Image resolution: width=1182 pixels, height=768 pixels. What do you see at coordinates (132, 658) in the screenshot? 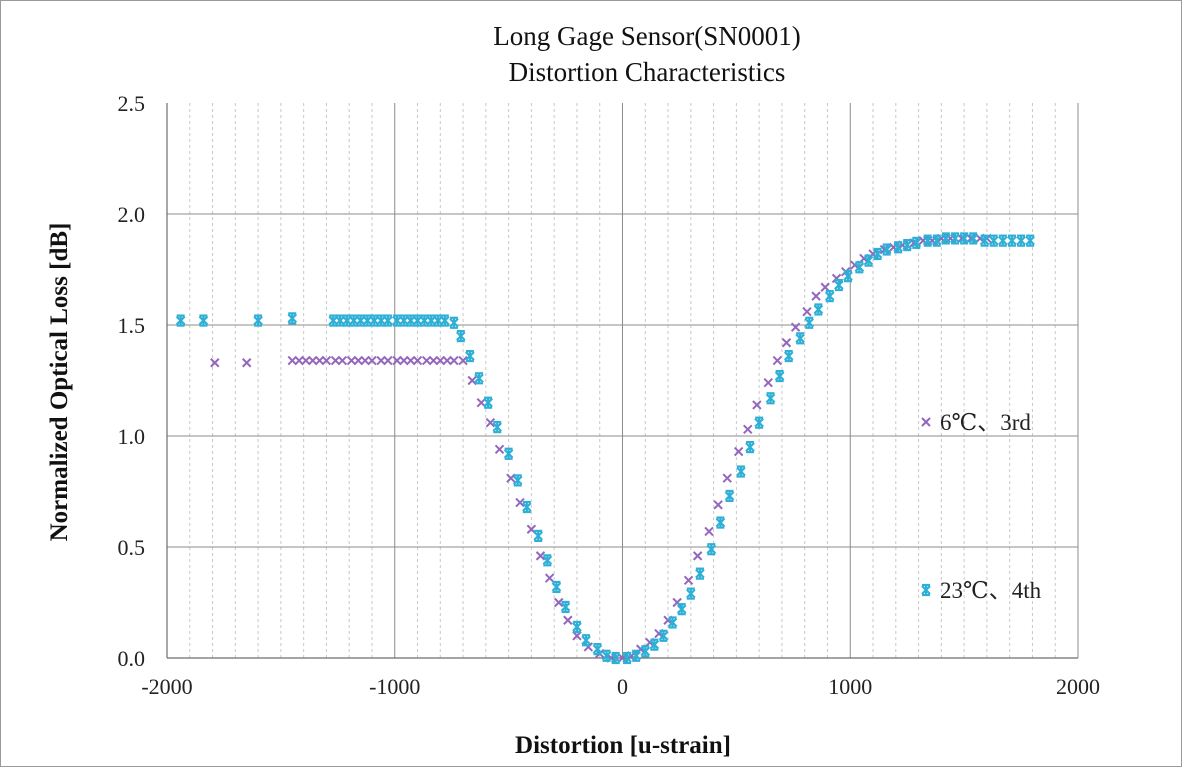
I see `y-tick-label: 0.0` at bounding box center [132, 658].